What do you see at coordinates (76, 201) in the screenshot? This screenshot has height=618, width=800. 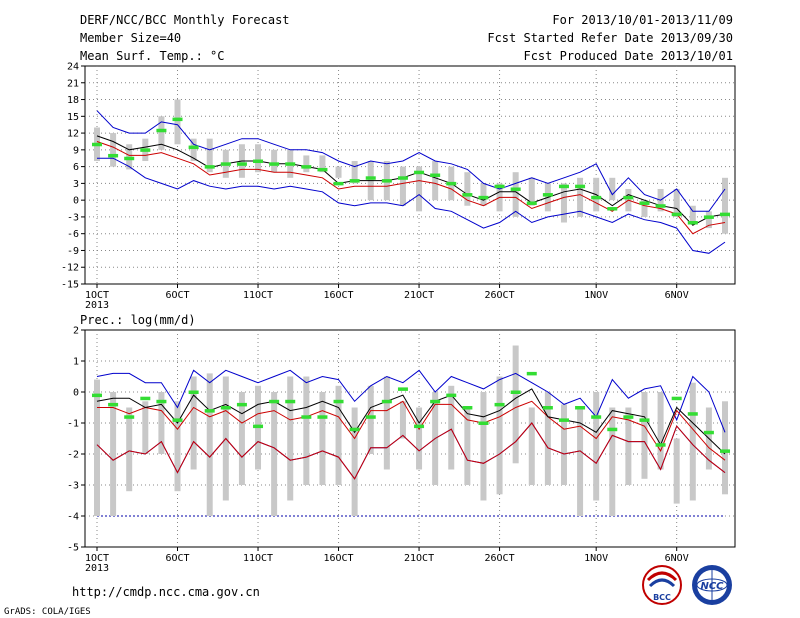 I see `y-tick-label: 0` at bounding box center [76, 201].